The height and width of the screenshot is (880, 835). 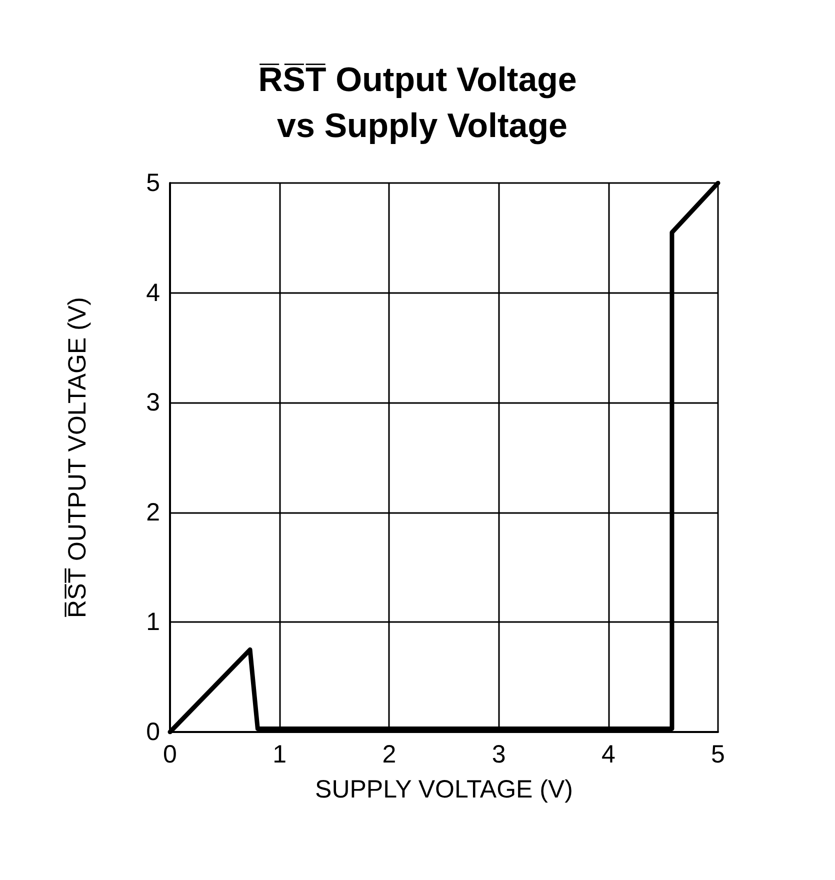 What do you see at coordinates (279, 754) in the screenshot?
I see `x-tick-label: 1` at bounding box center [279, 754].